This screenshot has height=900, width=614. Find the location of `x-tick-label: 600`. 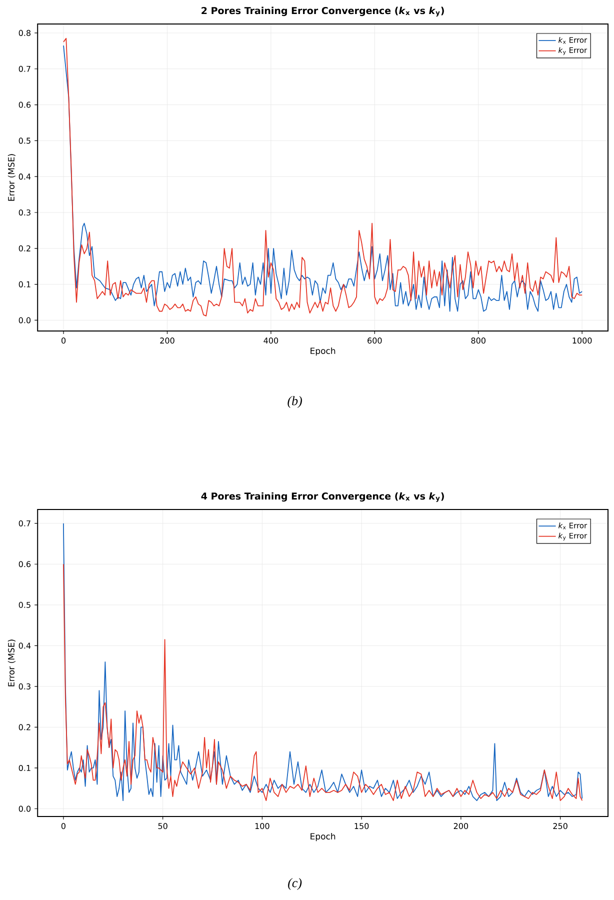

x-tick-label: 600 is located at coordinates (375, 341).